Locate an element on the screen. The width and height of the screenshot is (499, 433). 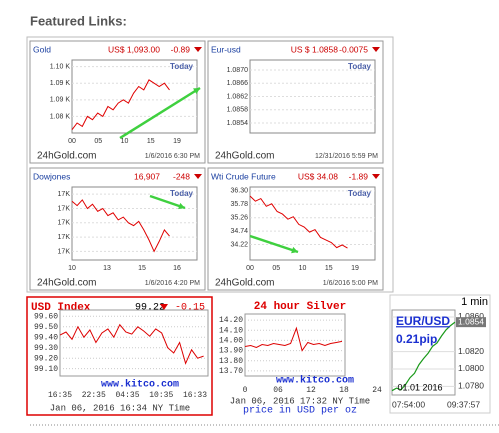
note: price in USD per oz is located at coordinates (300, 411).